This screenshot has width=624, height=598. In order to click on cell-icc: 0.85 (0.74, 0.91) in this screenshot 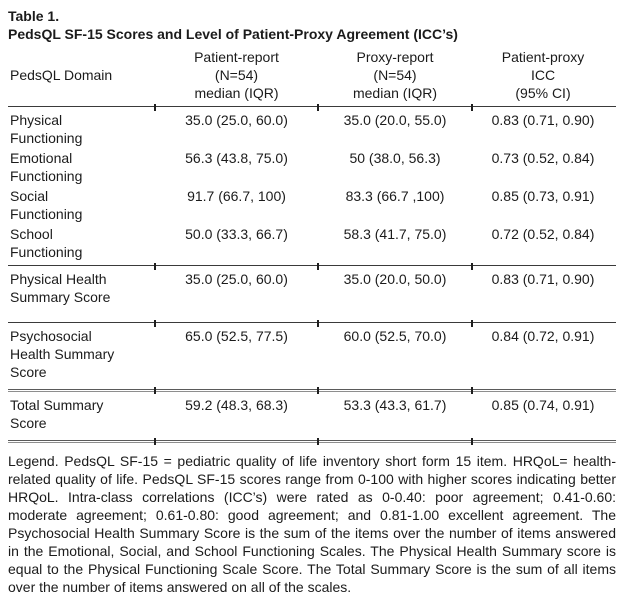, I will do `click(543, 405)`.